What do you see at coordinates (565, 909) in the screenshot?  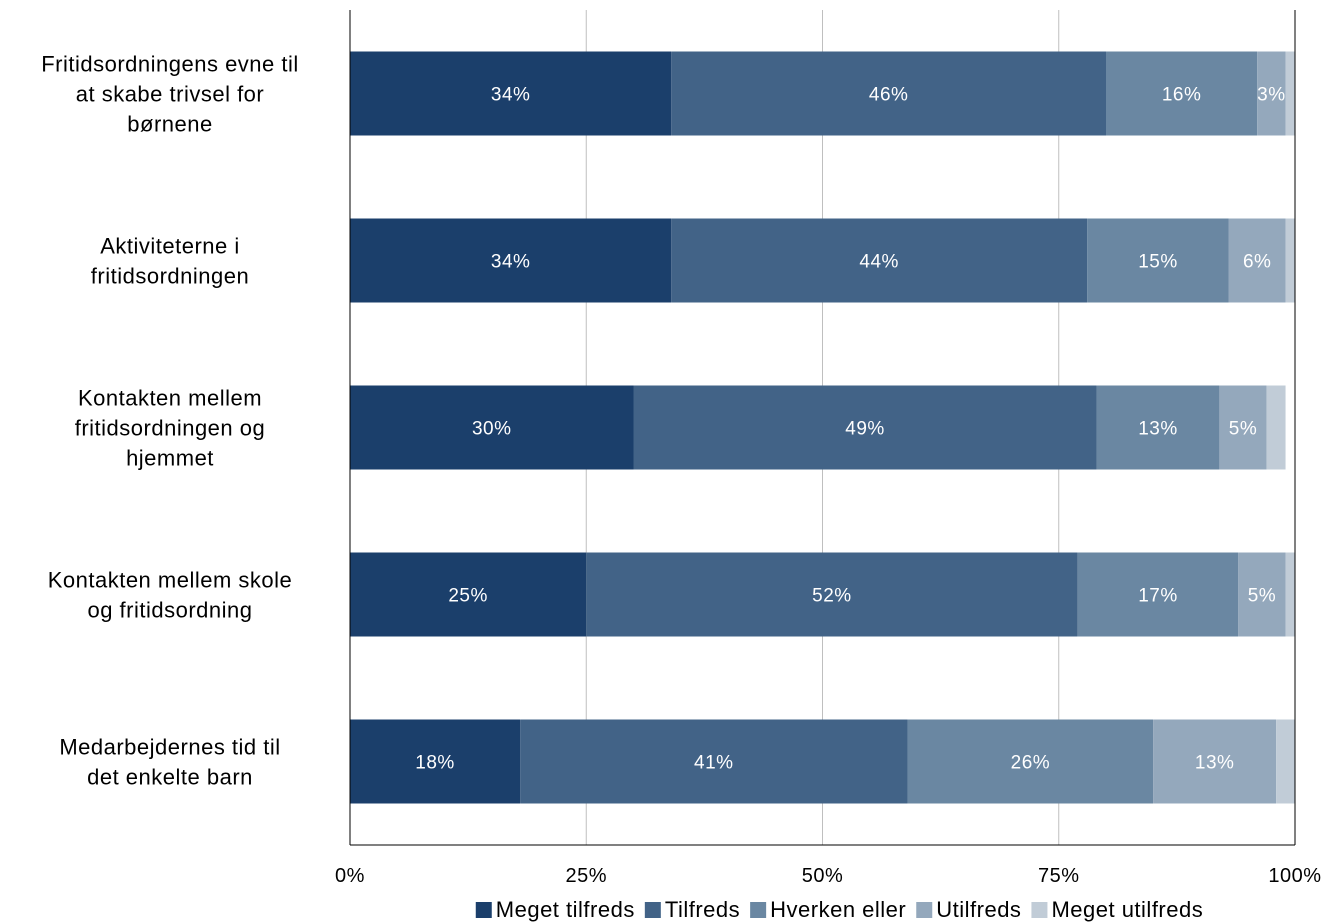 I see `legend-label: Meget tilfreds` at bounding box center [565, 909].